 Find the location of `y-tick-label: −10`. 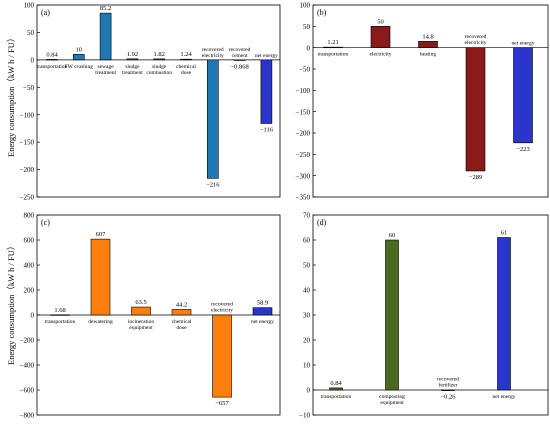

y-tick-label: −10 is located at coordinates (304, 416).